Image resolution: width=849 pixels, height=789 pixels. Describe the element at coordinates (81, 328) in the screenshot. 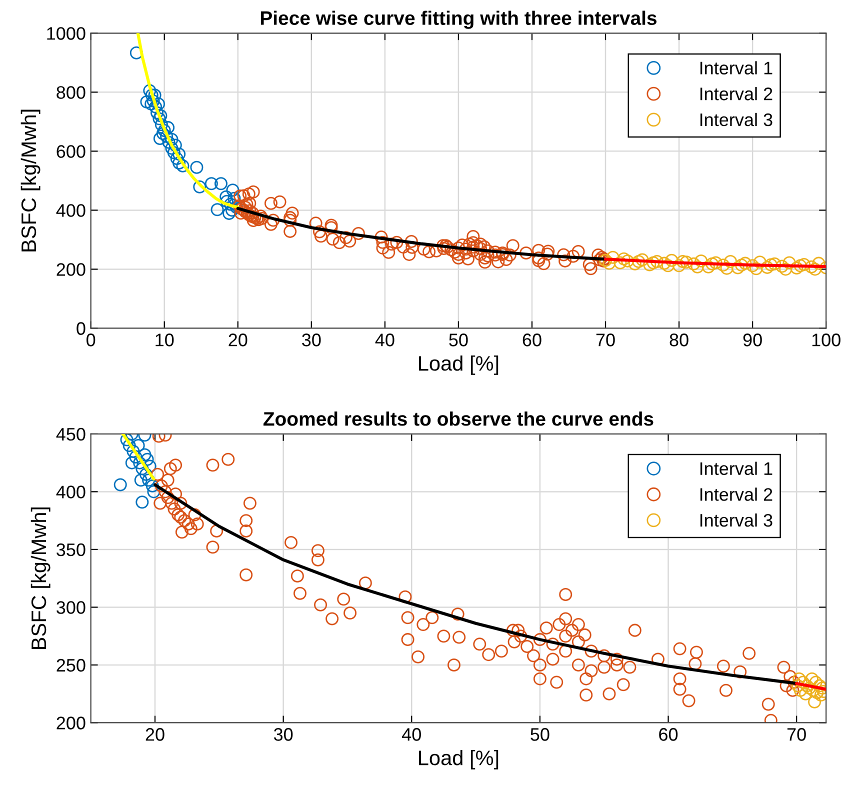

I see `y-tick-label: 0` at that location.